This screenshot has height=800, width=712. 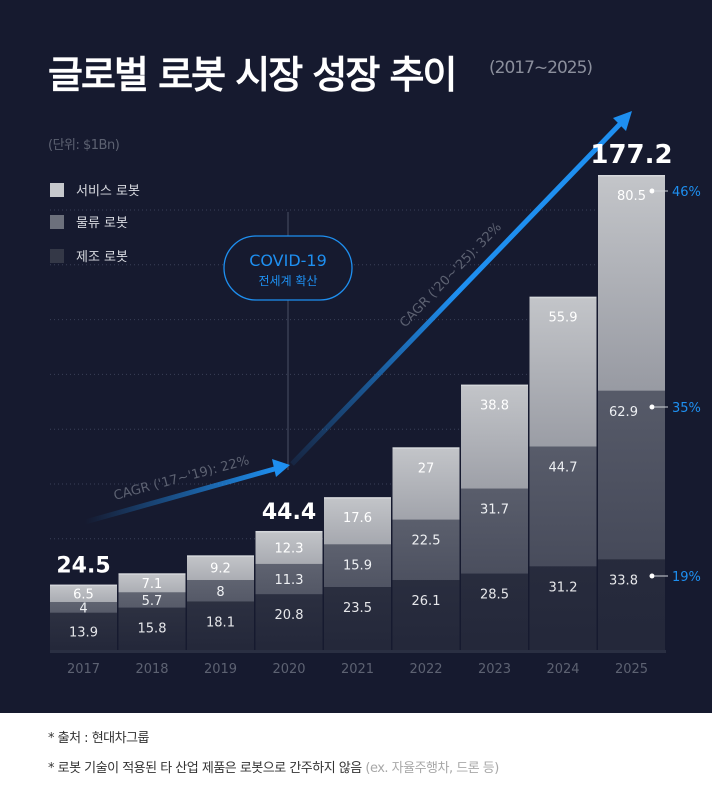 I want to click on value-label: 62.9, so click(x=623, y=412).